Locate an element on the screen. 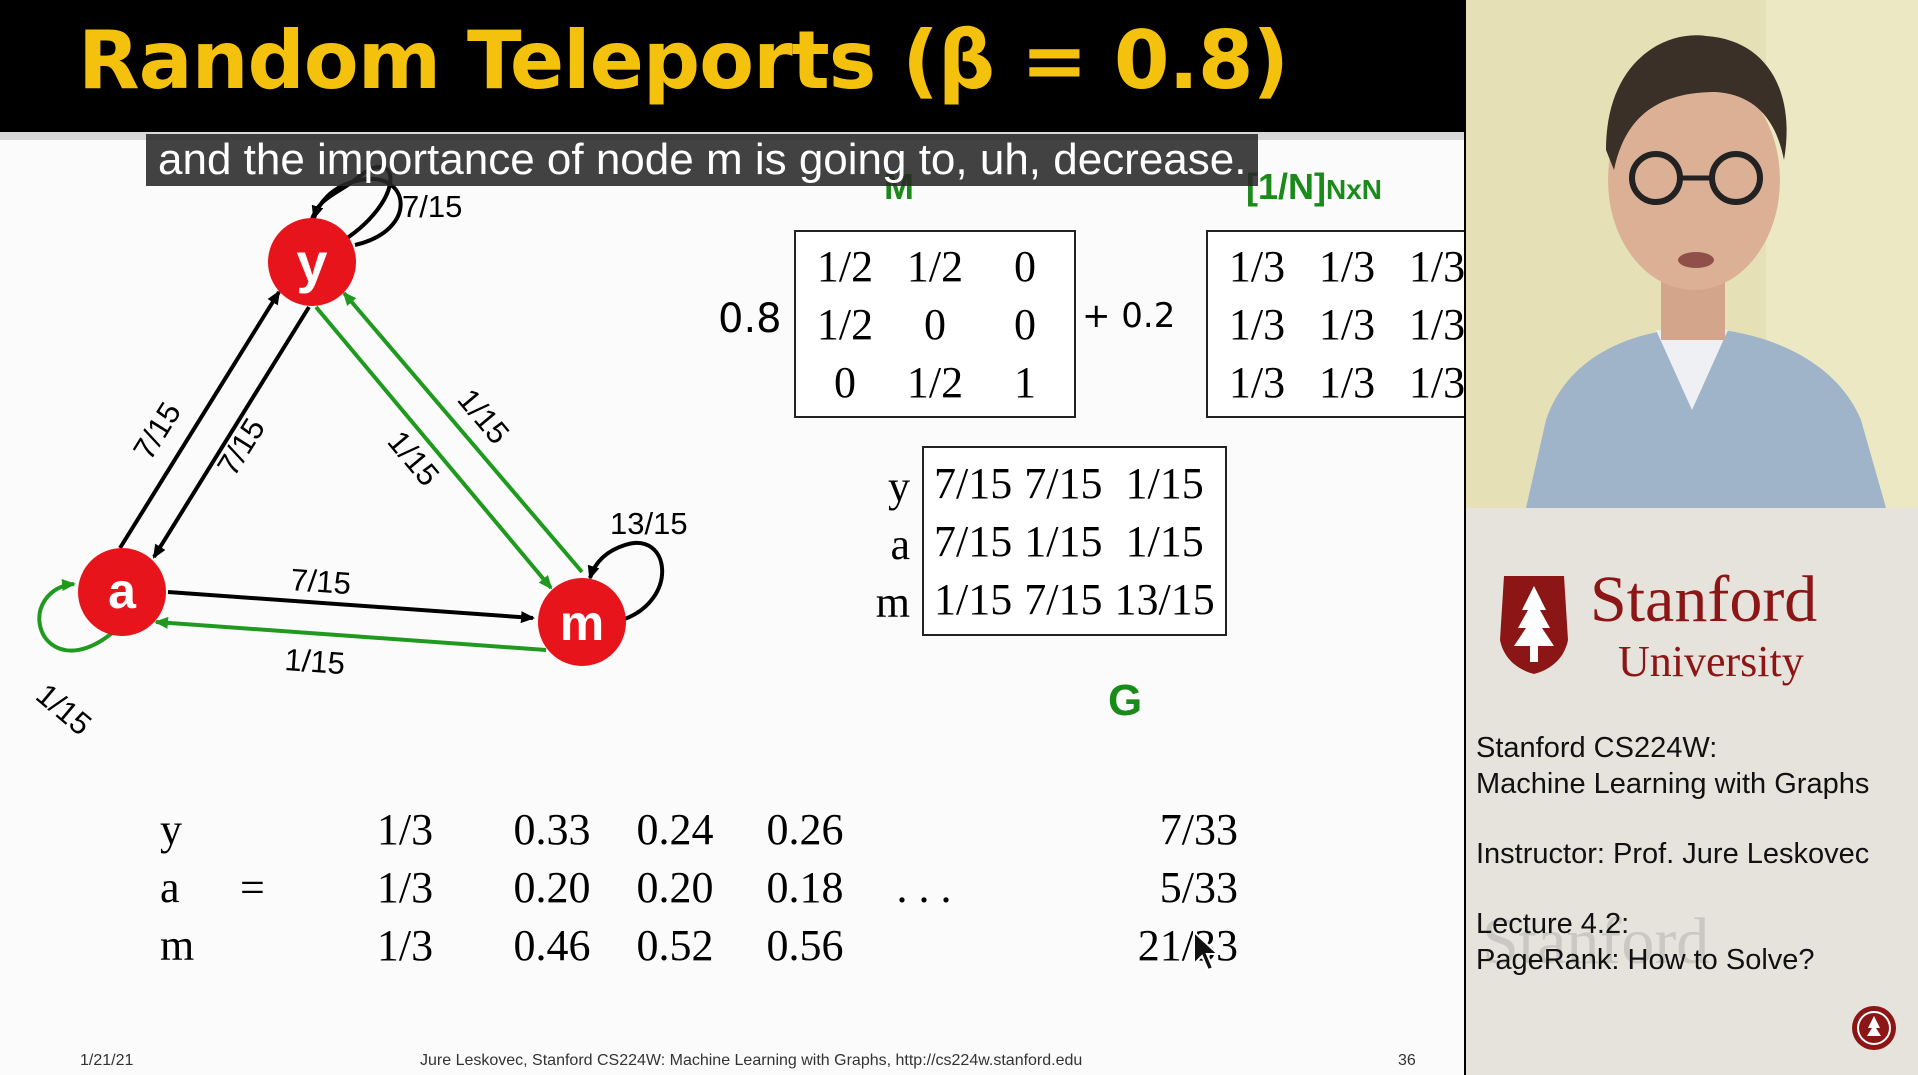 Image resolution: width=1918 pixels, height=1075 pixels. node-m is located at coordinates (582, 622).